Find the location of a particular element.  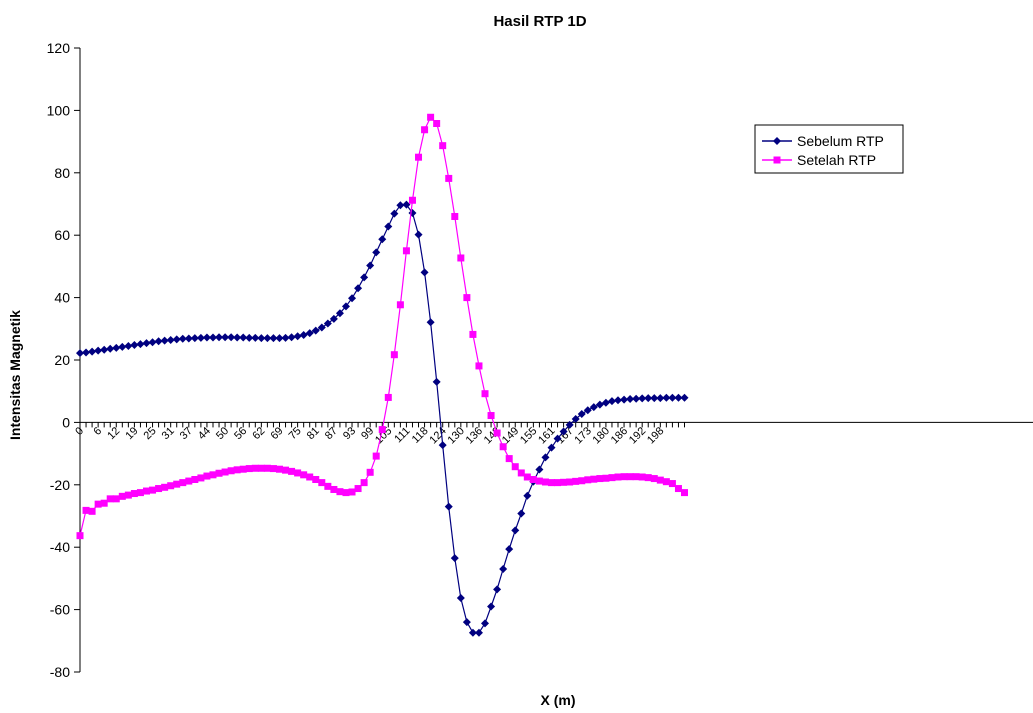

chart-title: Hasil RTP 1D is located at coordinates (539, 21).